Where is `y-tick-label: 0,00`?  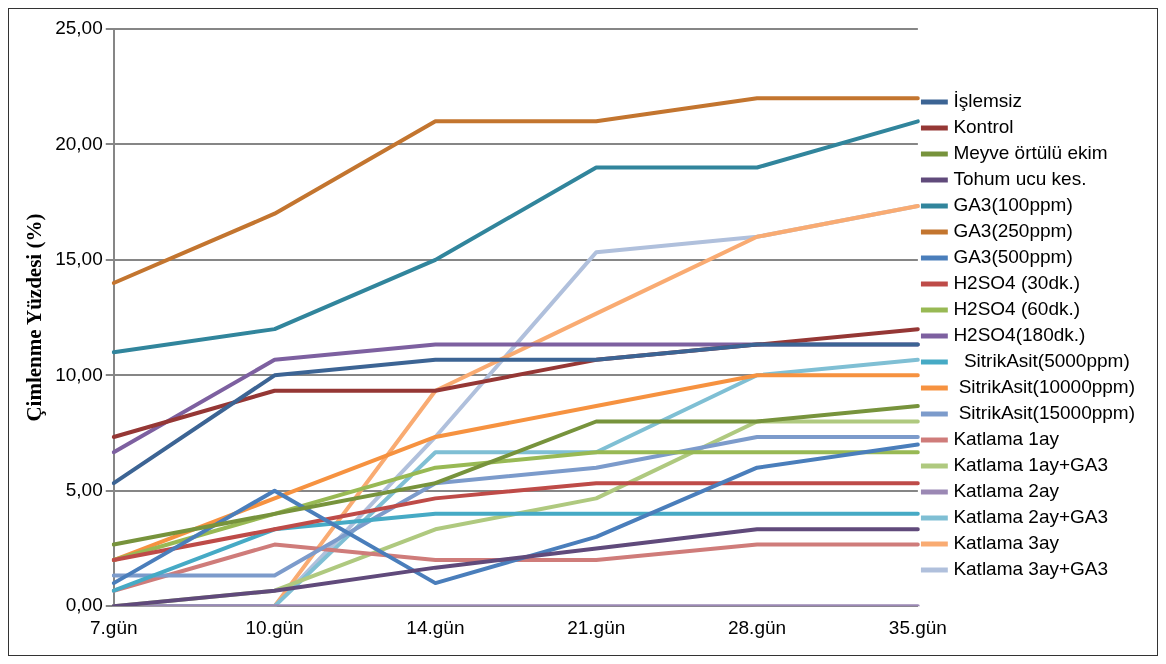 y-tick-label: 0,00 is located at coordinates (84, 605).